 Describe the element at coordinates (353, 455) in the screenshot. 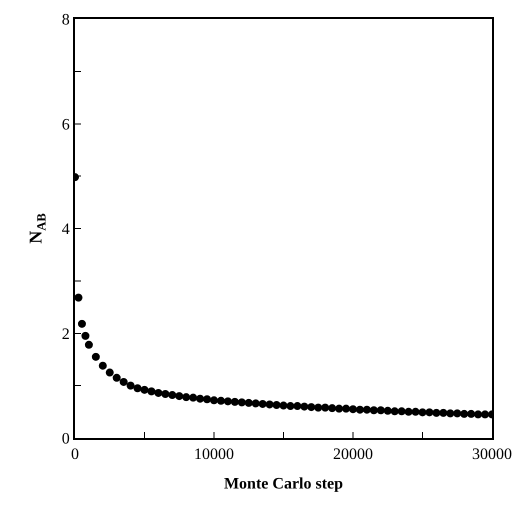

I see `x-tick-label: 20000` at that location.